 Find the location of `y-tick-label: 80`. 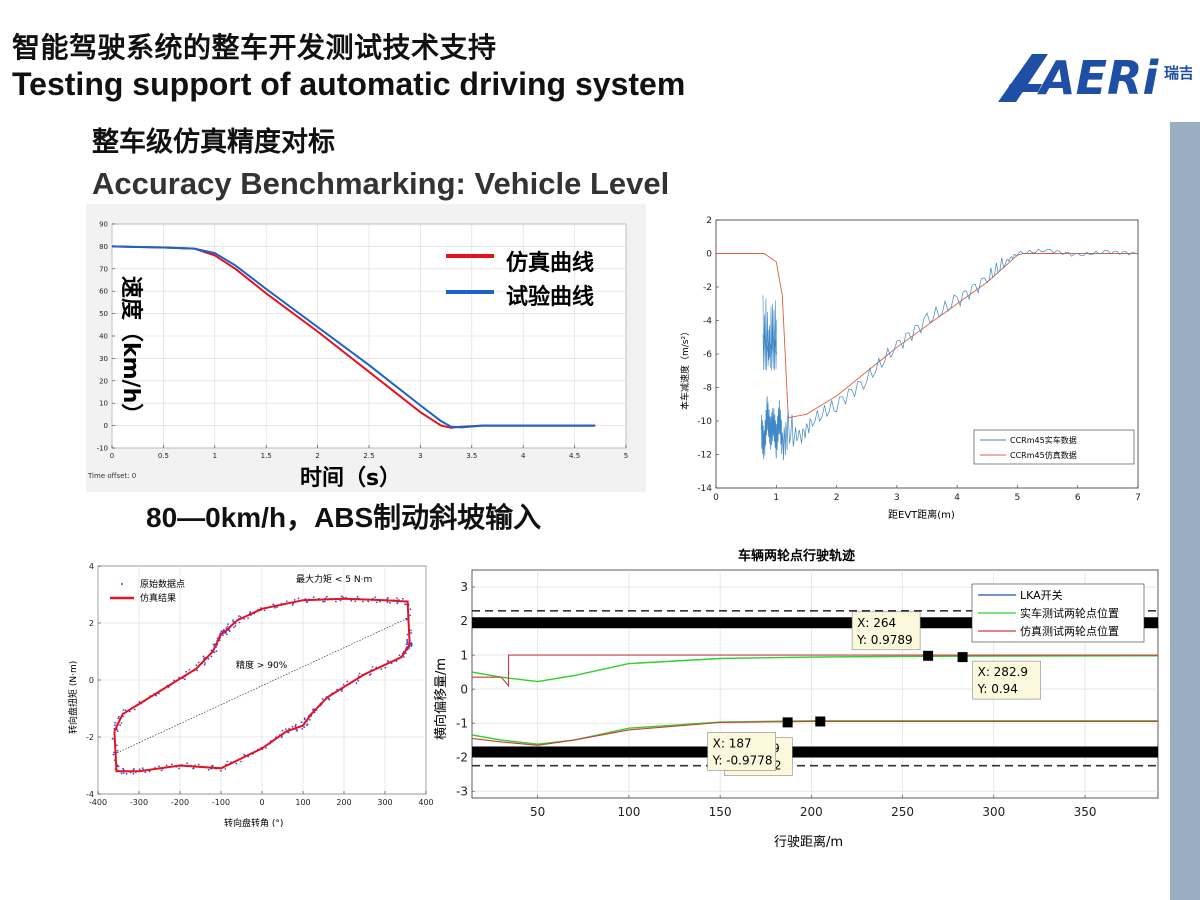

y-tick-label: 80 is located at coordinates (103, 247).